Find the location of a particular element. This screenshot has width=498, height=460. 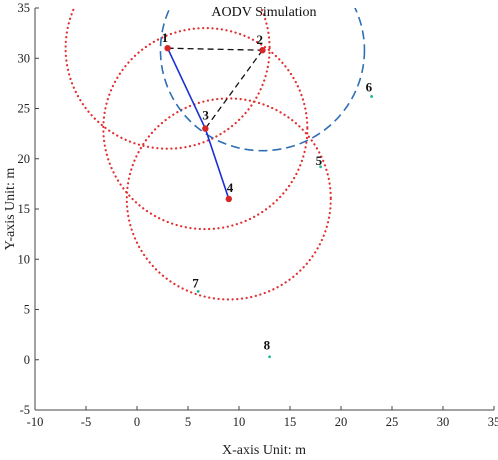

x-tick-label: -10 is located at coordinates (35, 422).